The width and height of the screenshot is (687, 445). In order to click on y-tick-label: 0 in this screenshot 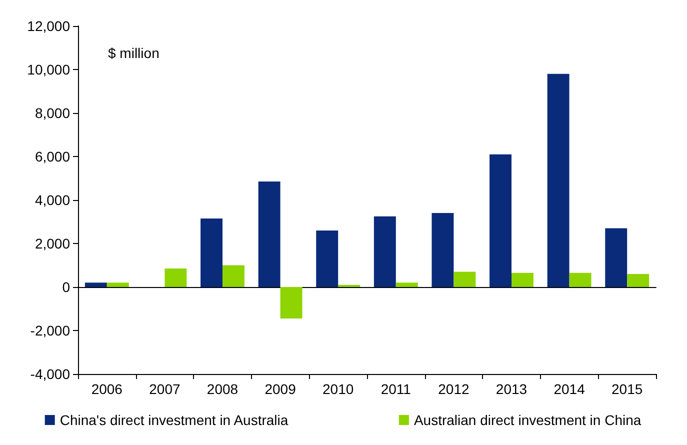, I will do `click(66, 287)`.